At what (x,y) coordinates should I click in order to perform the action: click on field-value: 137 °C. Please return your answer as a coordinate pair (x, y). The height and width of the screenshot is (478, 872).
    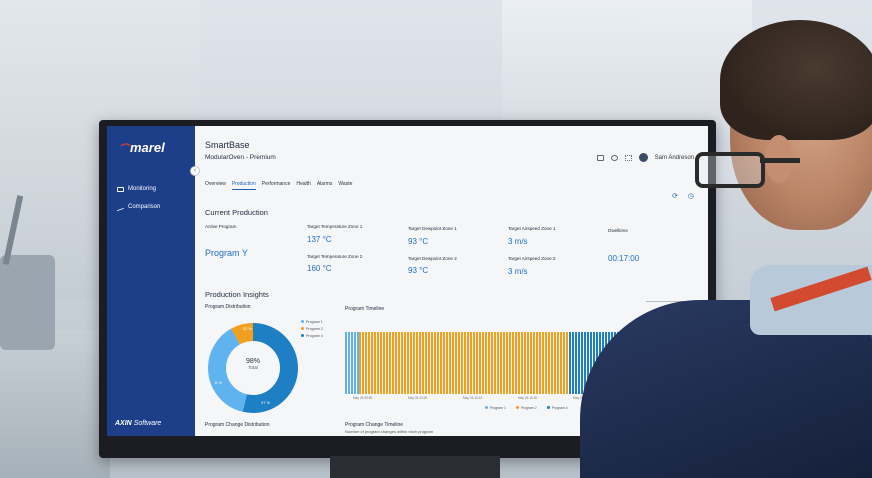
    Looking at the image, I should click on (319, 239).